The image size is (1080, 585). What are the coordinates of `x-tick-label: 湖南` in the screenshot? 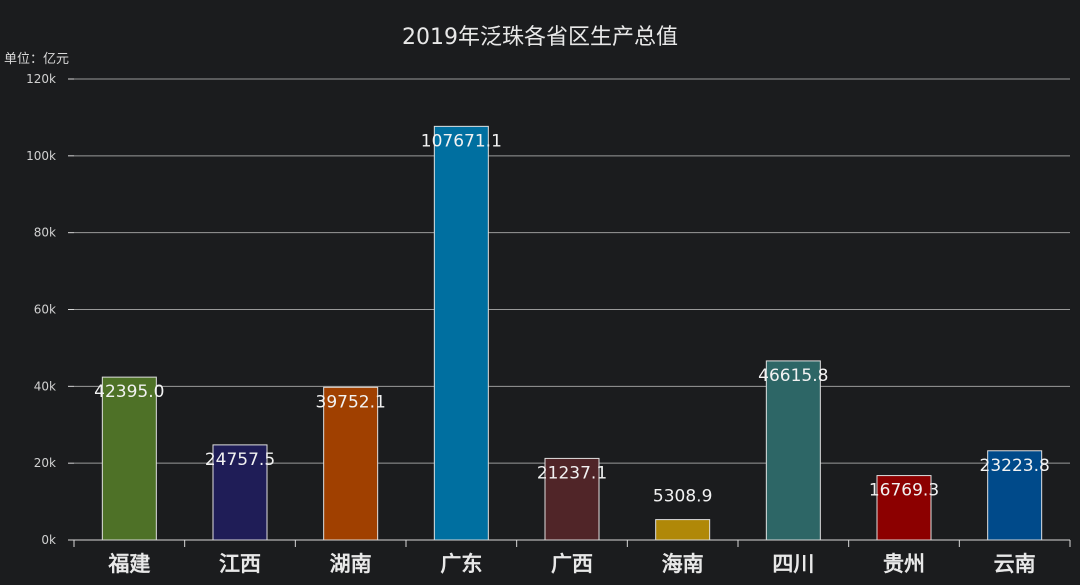 It's located at (351, 564).